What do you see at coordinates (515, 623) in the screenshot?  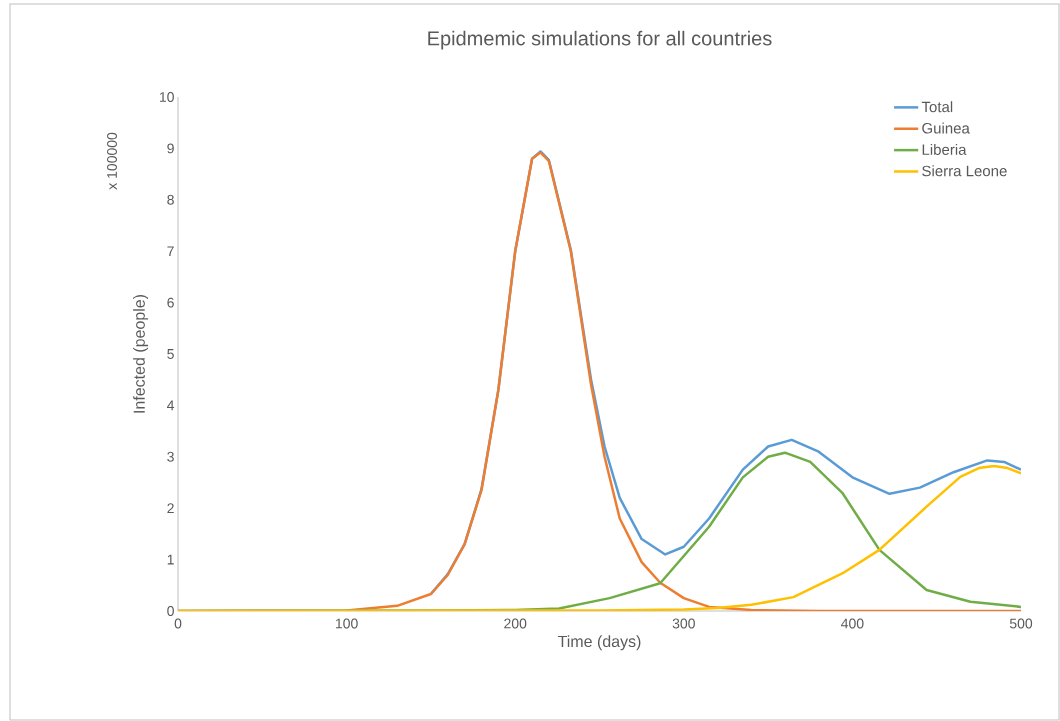 I see `x-tick-label: 200` at bounding box center [515, 623].